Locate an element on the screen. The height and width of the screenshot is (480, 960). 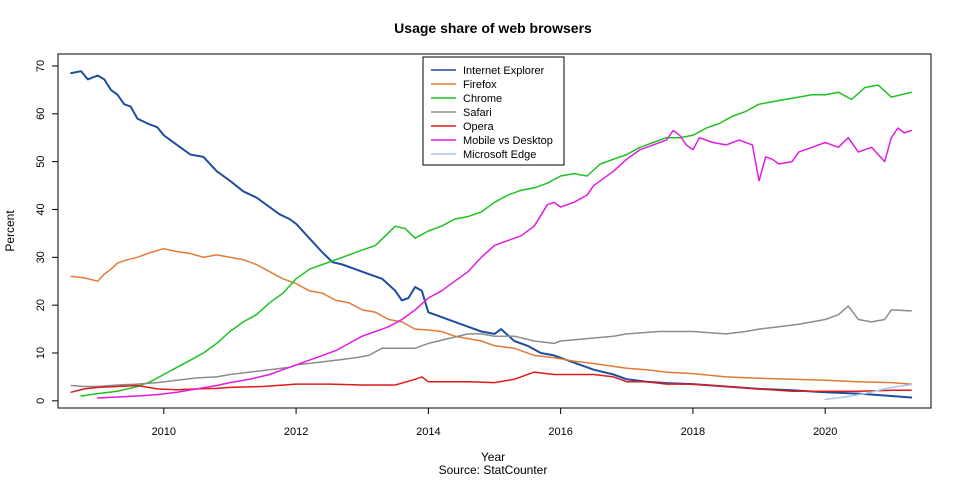
y-tick-label: 50 is located at coordinates (41, 162).